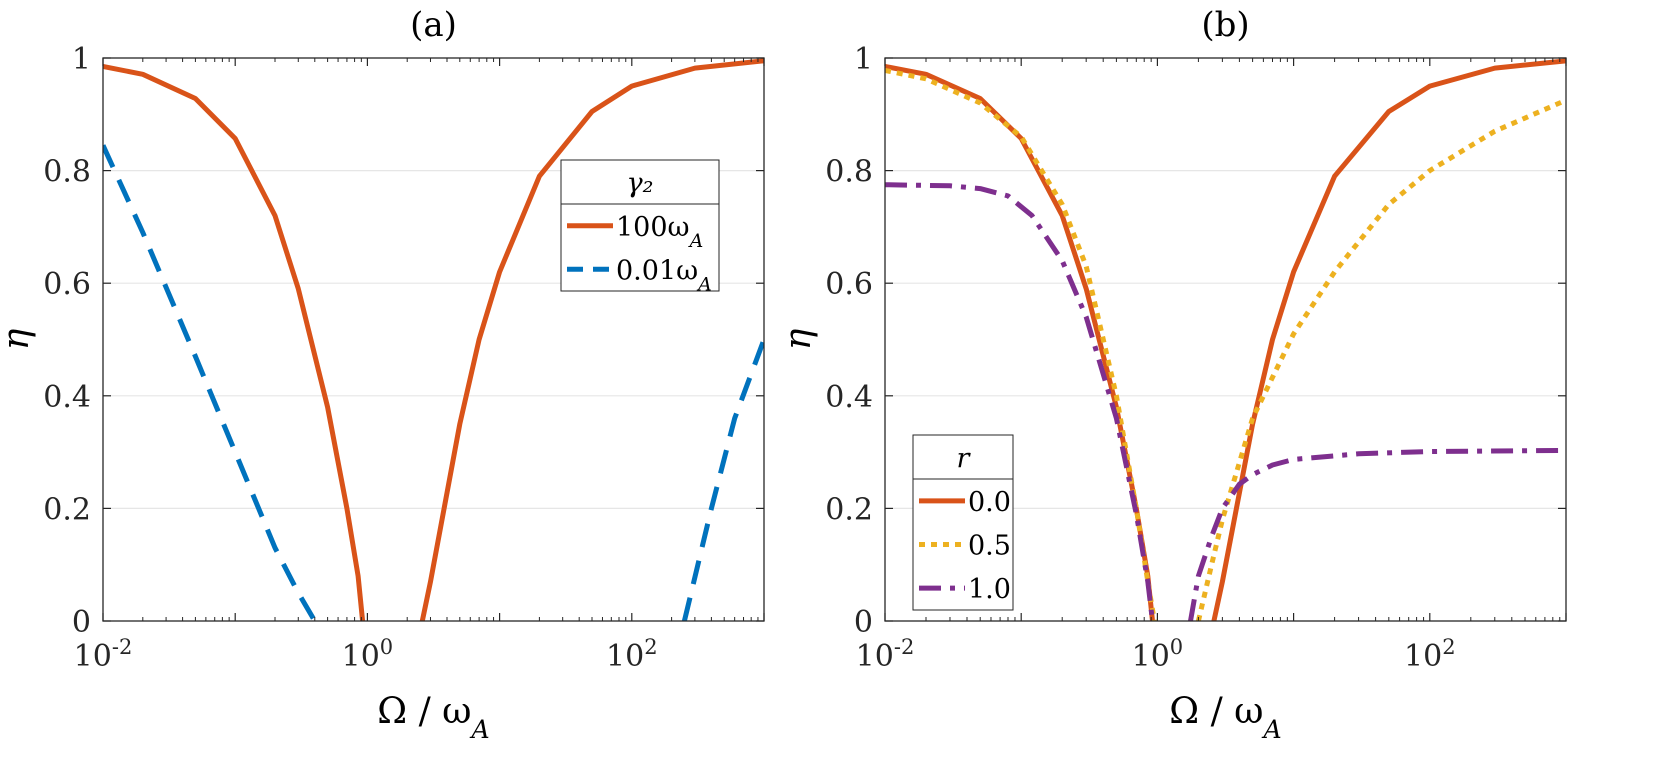 The width and height of the screenshot is (1661, 773). What do you see at coordinates (722, 479) in the screenshot?
I see `series-line-0.01A-seg1` at bounding box center [722, 479].